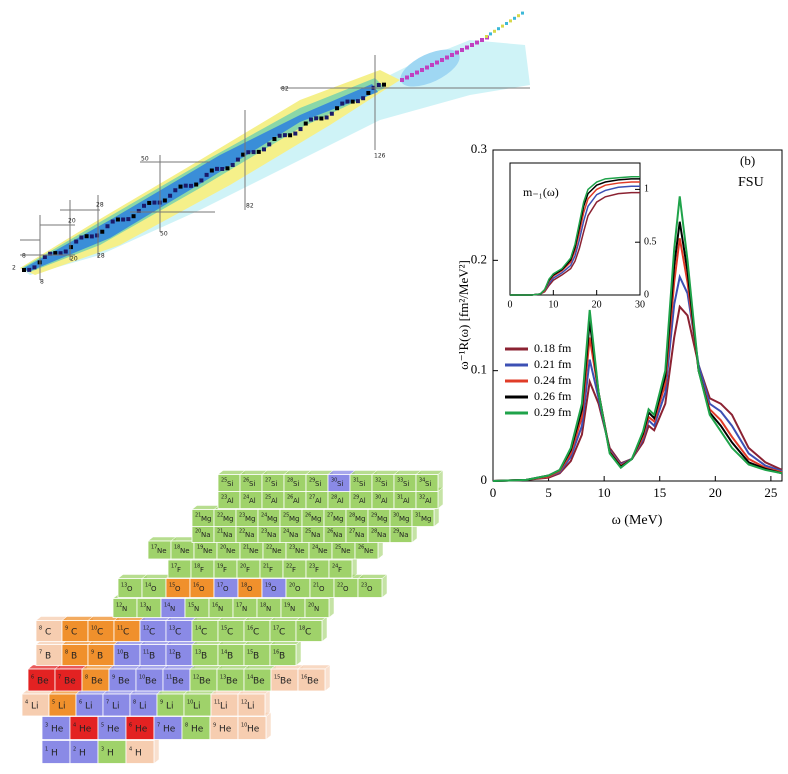 This screenshot has width=788, height=774. I want to click on block-mass: 14, so click(198, 629).